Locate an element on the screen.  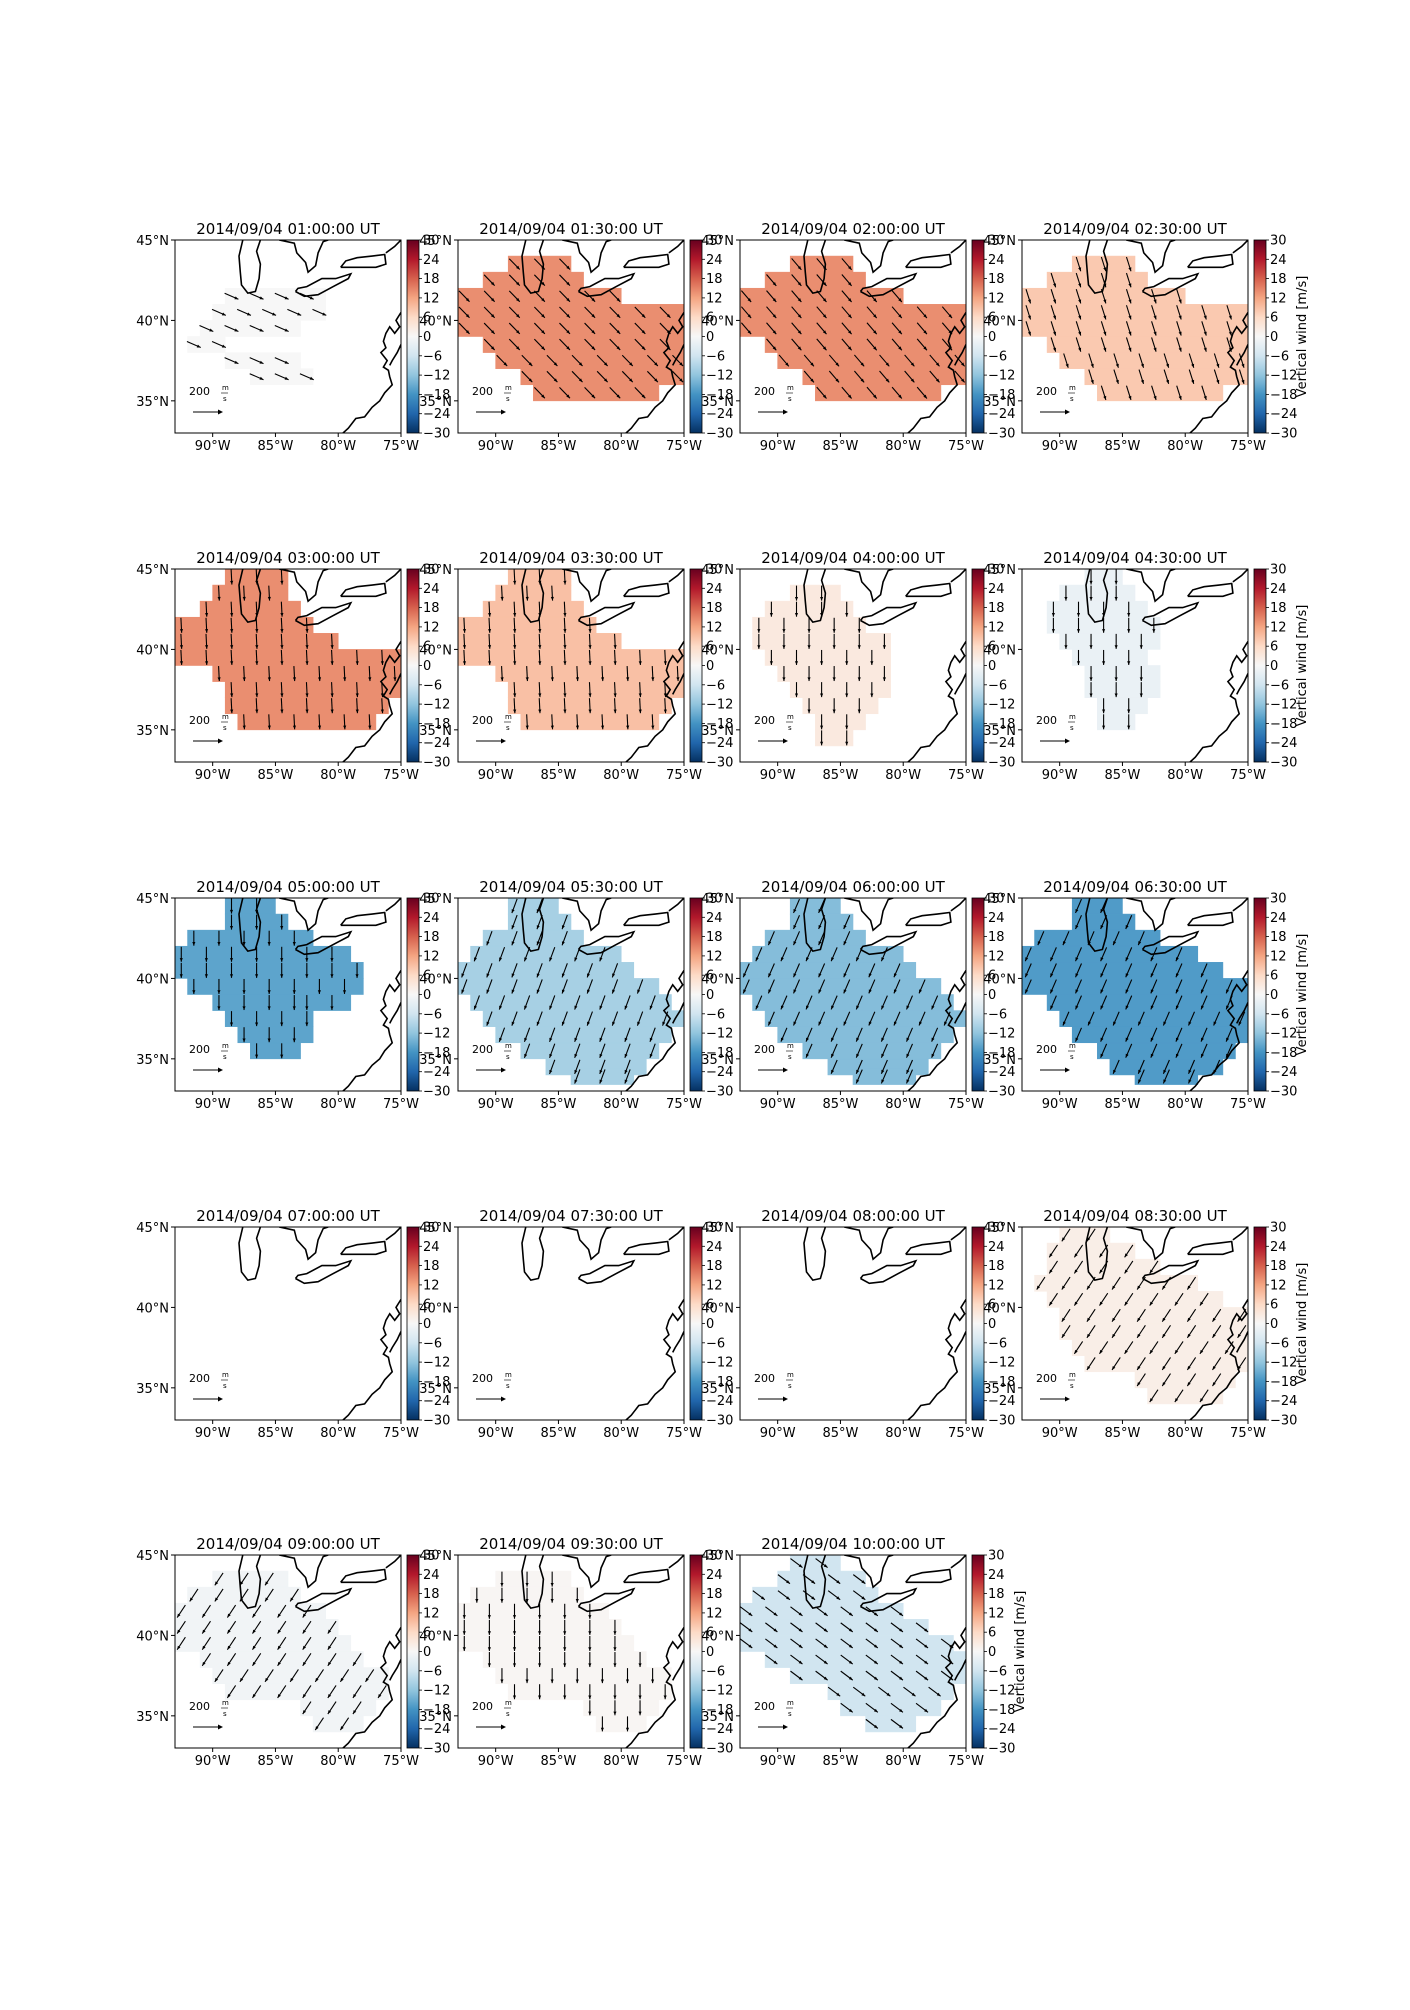
wind-arrows is located at coordinates (1135, 328).